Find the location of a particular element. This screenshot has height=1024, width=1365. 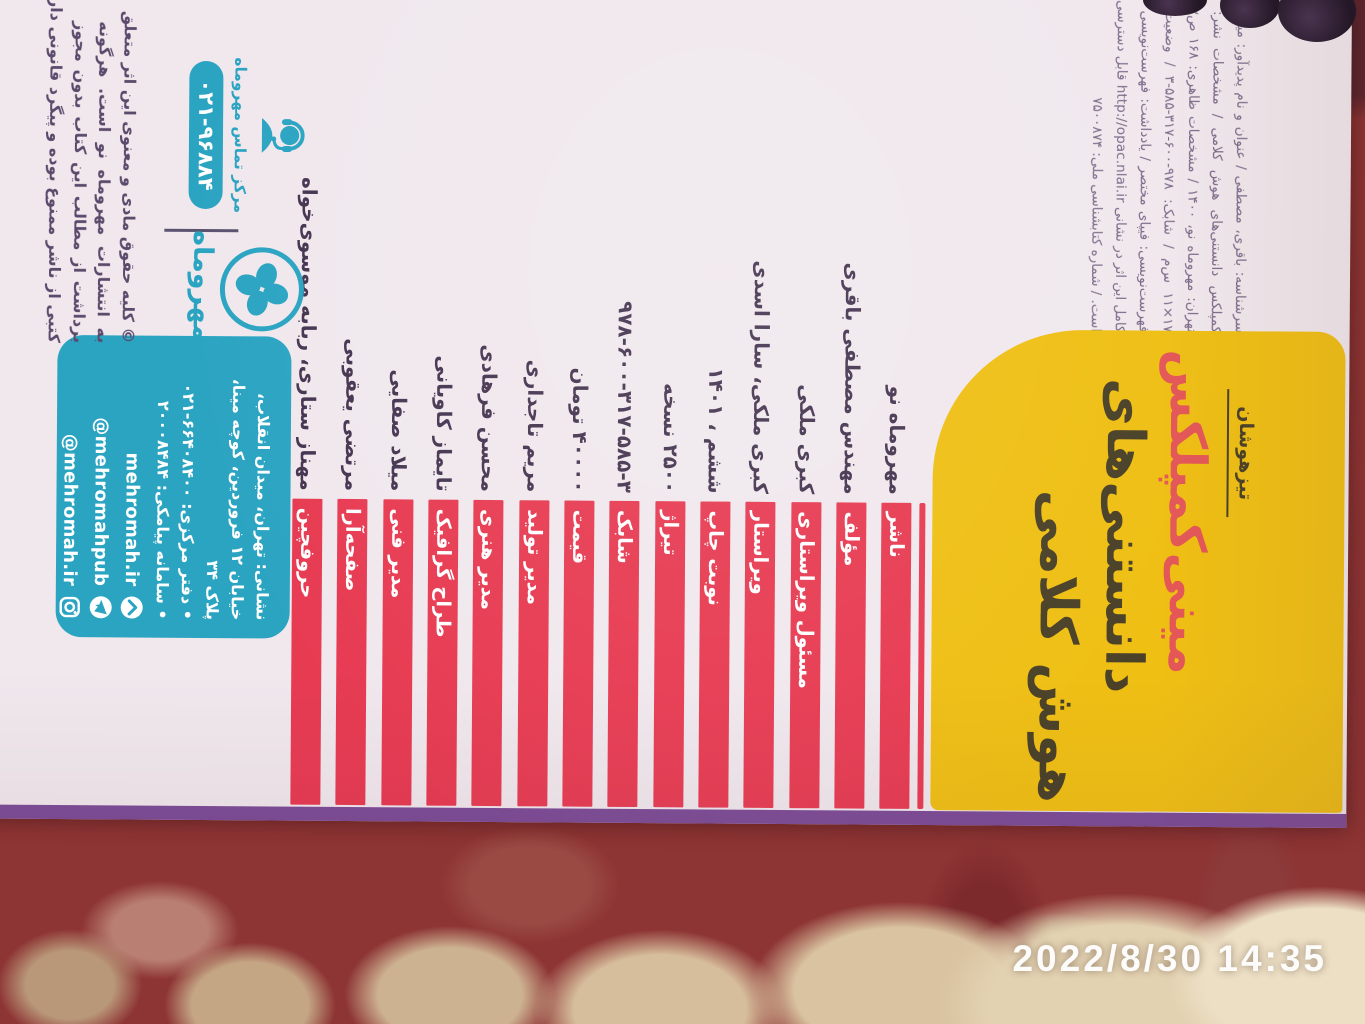

binding-shadow-blob is located at coordinates (1175, 8).